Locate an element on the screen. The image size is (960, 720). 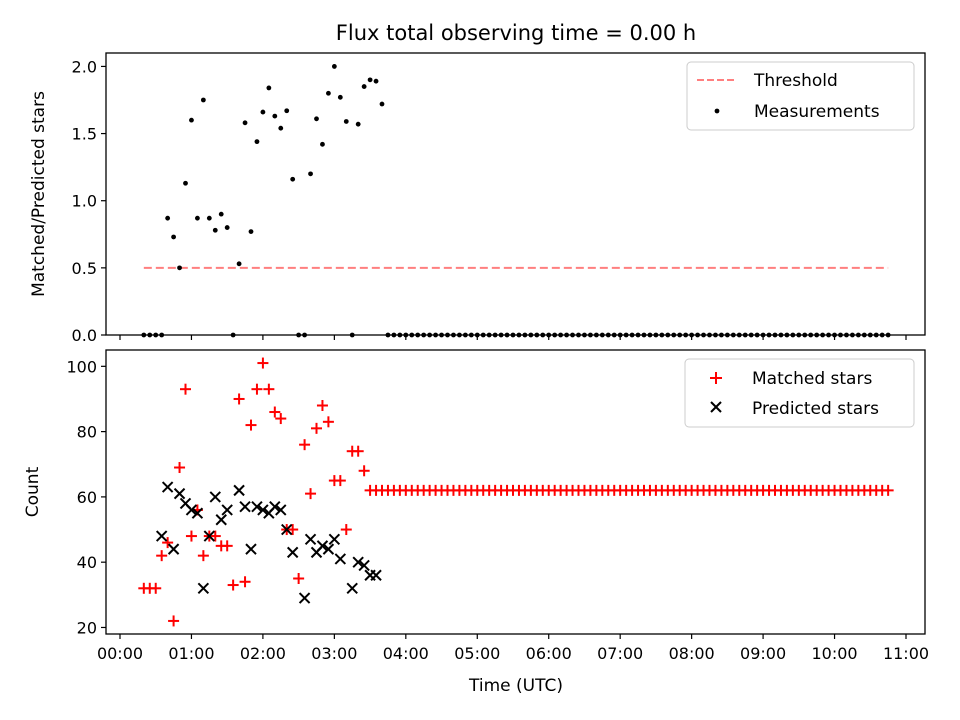
chart-title: Flux total observing time = 0.00 h is located at coordinates (516, 33).